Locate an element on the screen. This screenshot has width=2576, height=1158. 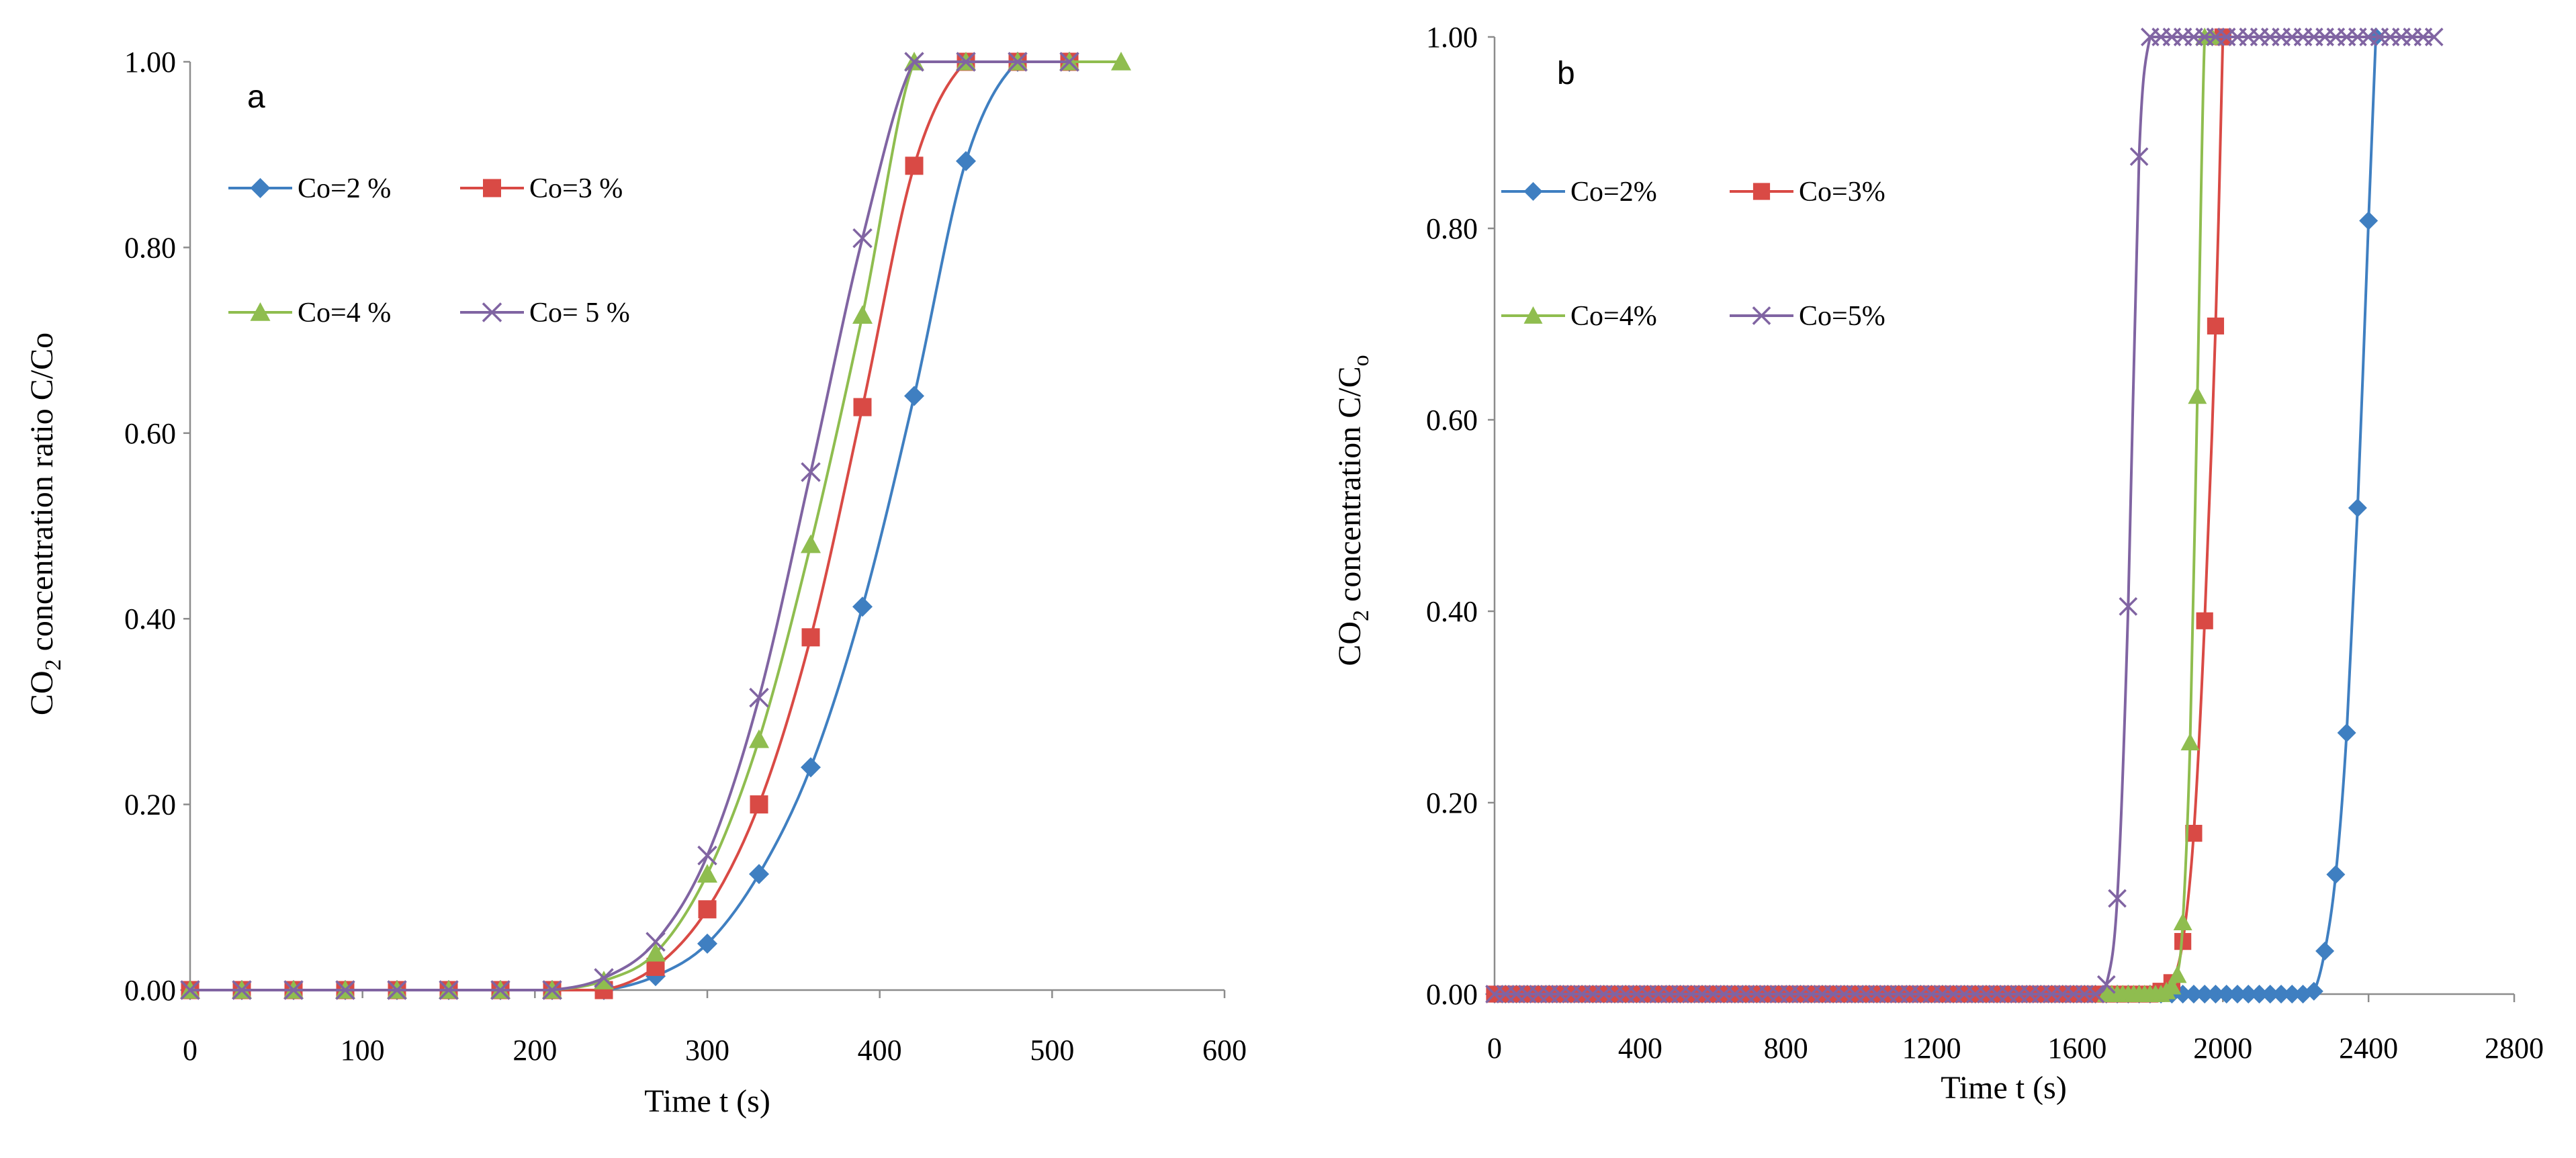
legend-label: Co= 5 % is located at coordinates (580, 313).